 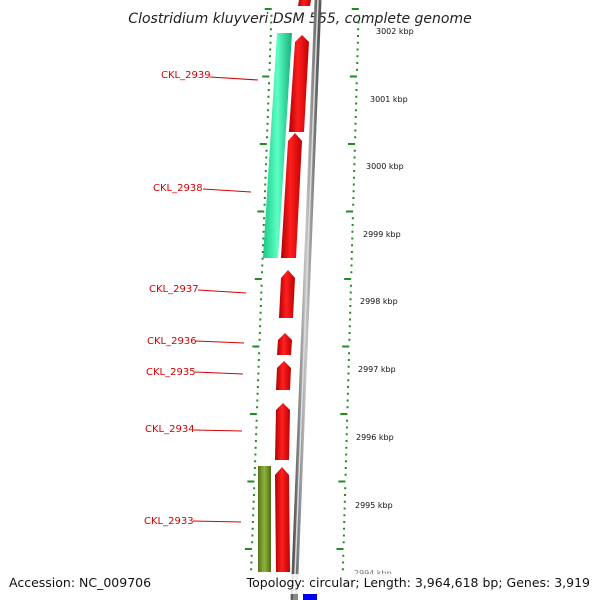 What do you see at coordinates (385, 166) in the screenshot?
I see `scale-label: 3000 kbp` at bounding box center [385, 166].